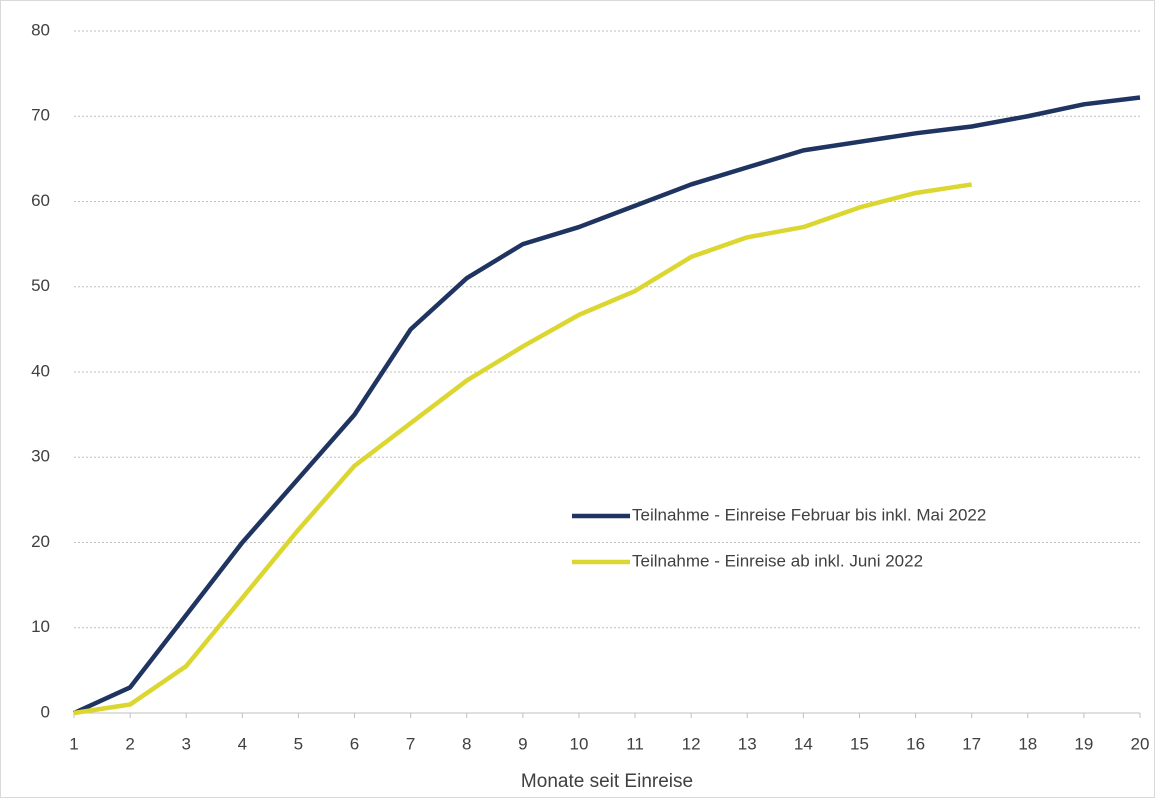 The height and width of the screenshot is (798, 1155). I want to click on x-tick-label: 14, so click(803, 743).